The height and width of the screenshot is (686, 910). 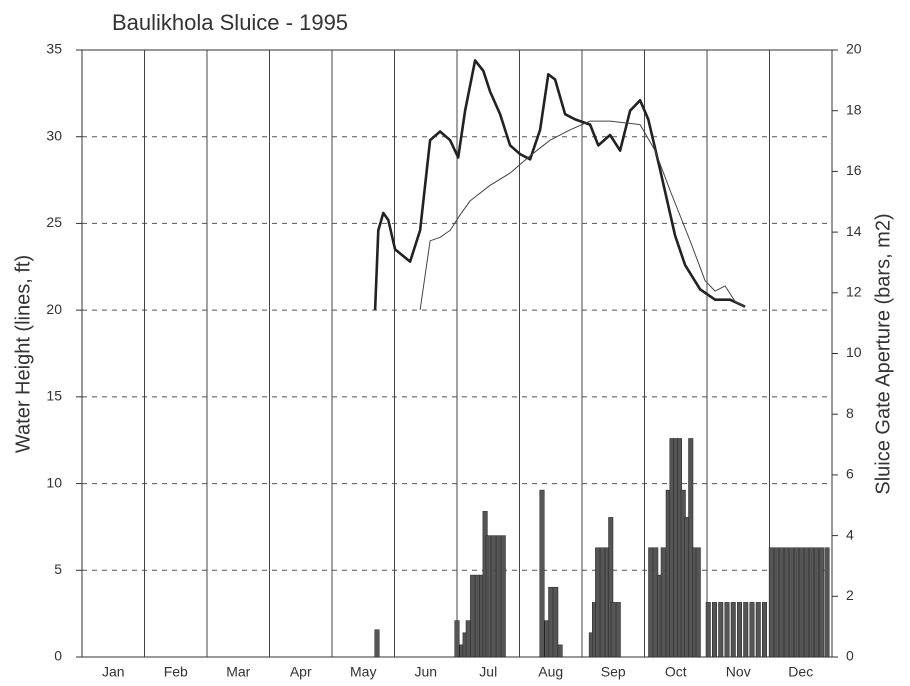 What do you see at coordinates (850, 413) in the screenshot?
I see `y2-tick-label: 8` at bounding box center [850, 413].